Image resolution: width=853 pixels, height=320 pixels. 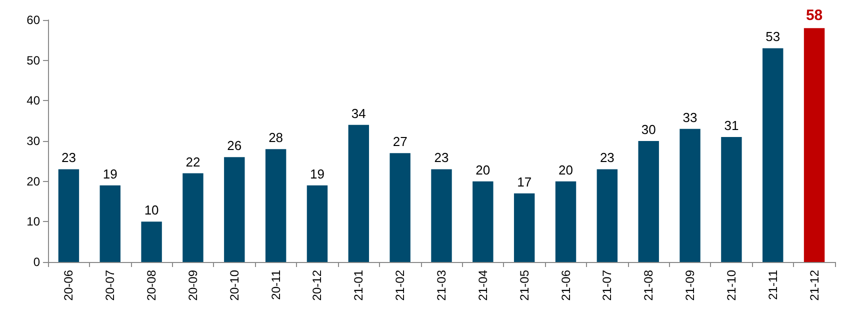 What do you see at coordinates (773, 285) in the screenshot?
I see `x-tick-label: 21-11` at bounding box center [773, 285].